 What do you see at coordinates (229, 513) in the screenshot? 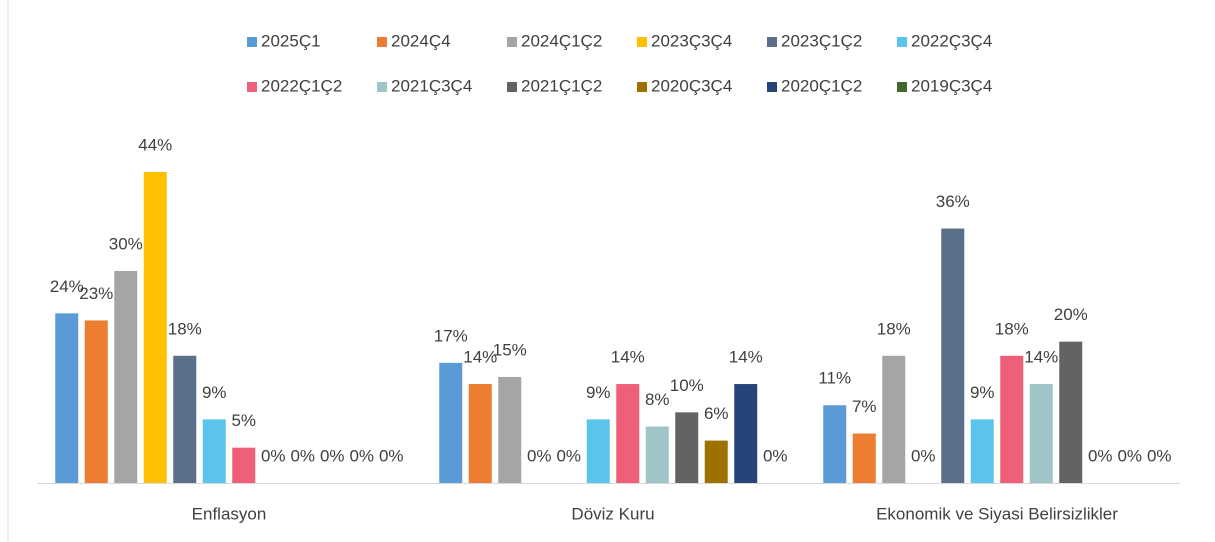
I see `x-tick-label: Enflasyon` at bounding box center [229, 513].